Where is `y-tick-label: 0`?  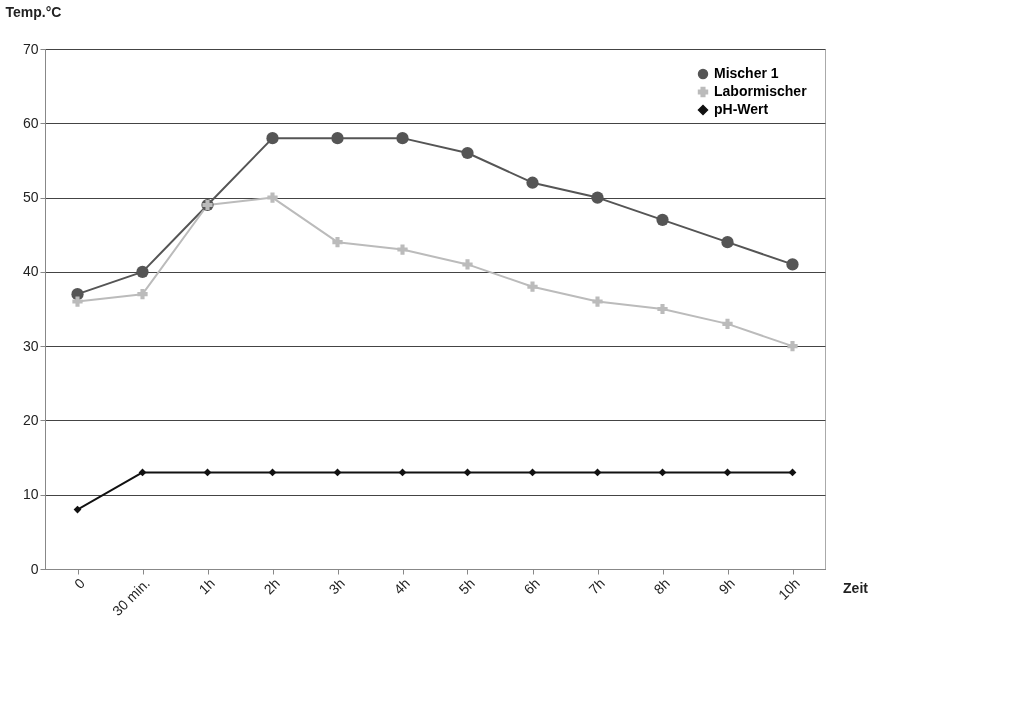
y-tick-label: 0 is located at coordinates (34, 568).